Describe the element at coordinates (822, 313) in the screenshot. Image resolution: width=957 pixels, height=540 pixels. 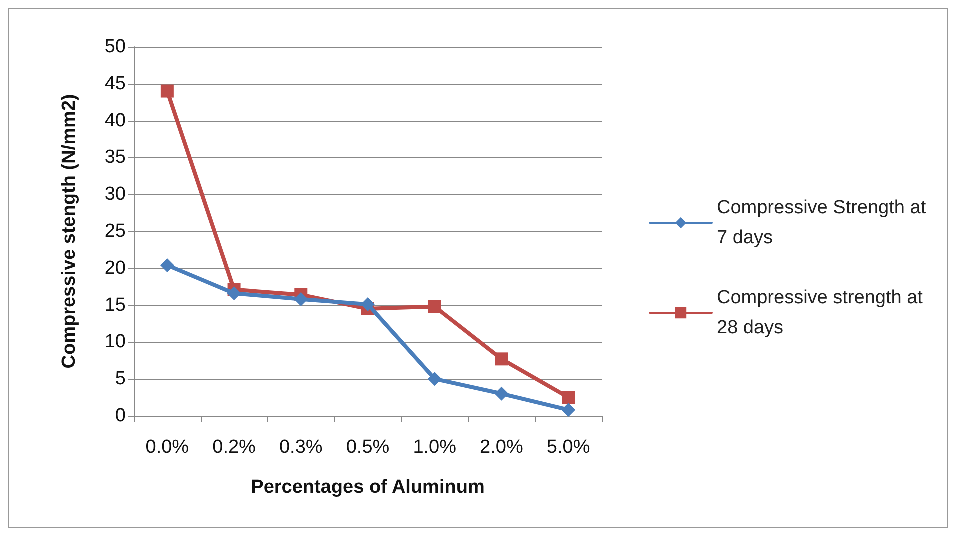
I see `legend-label: Compressive strength at 28 days` at that location.